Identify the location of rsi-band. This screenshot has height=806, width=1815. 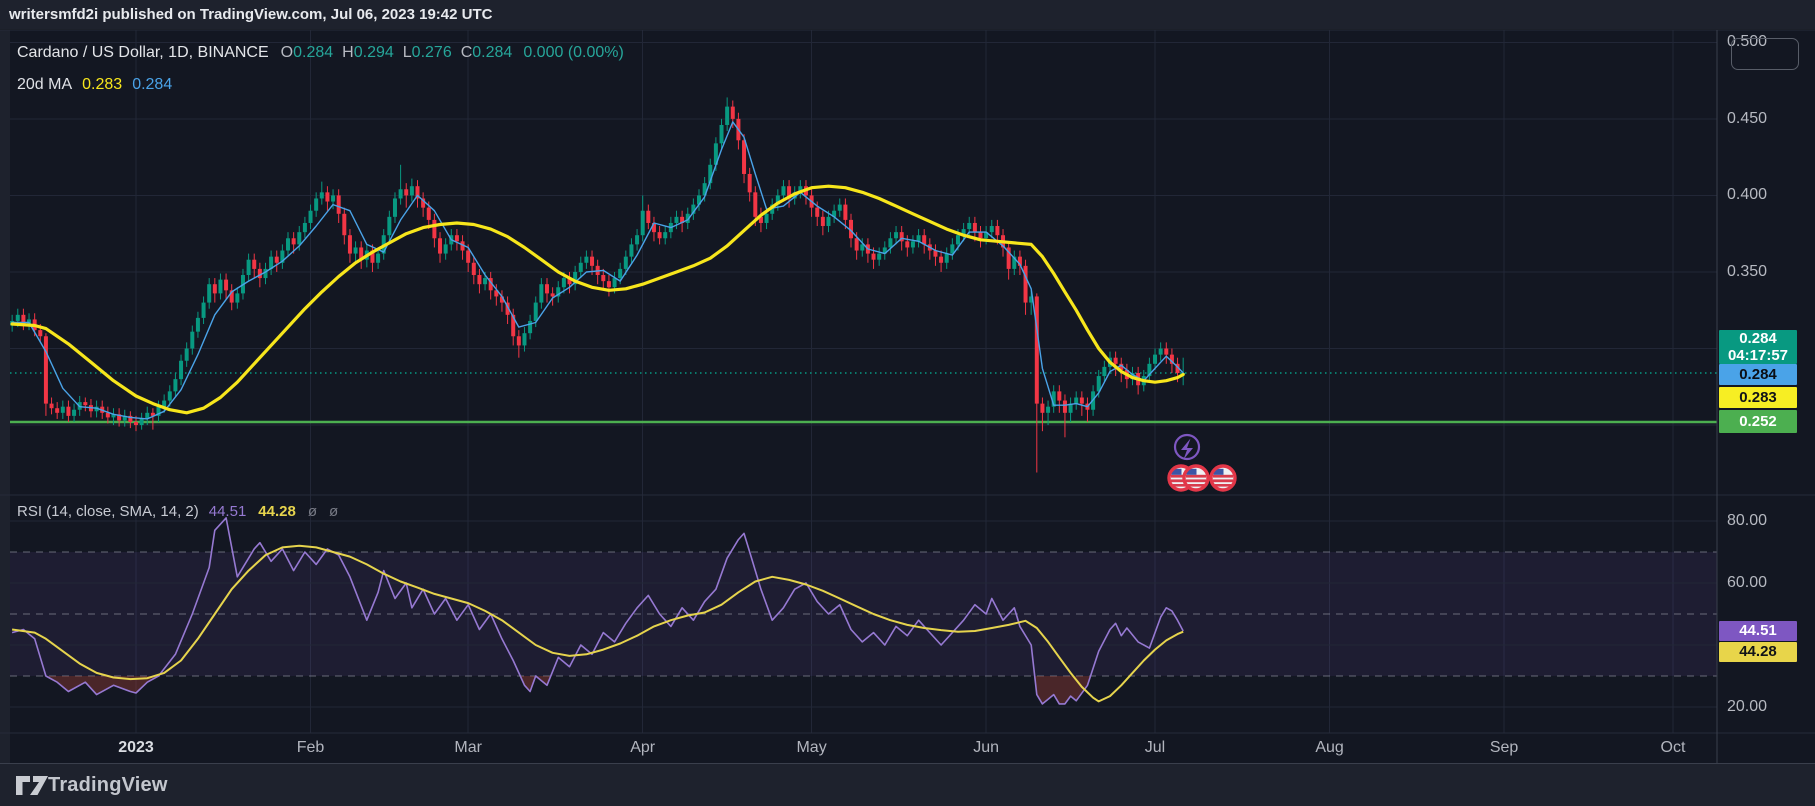
(863, 614).